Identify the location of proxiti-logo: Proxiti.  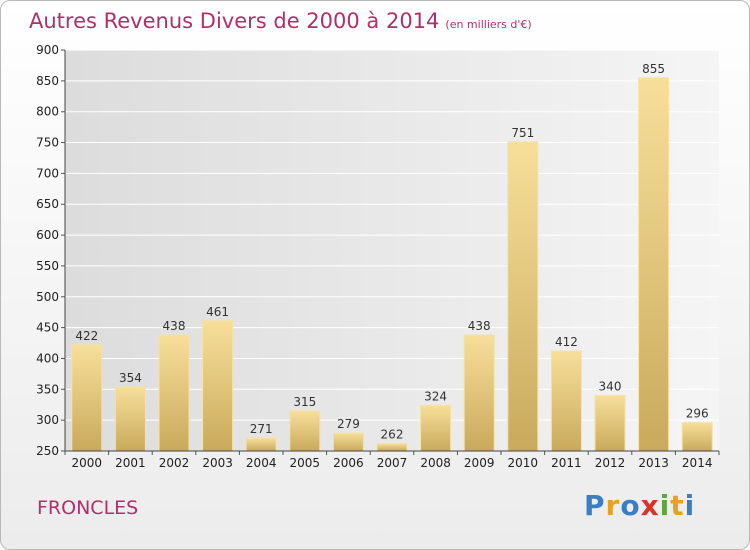
(639, 505).